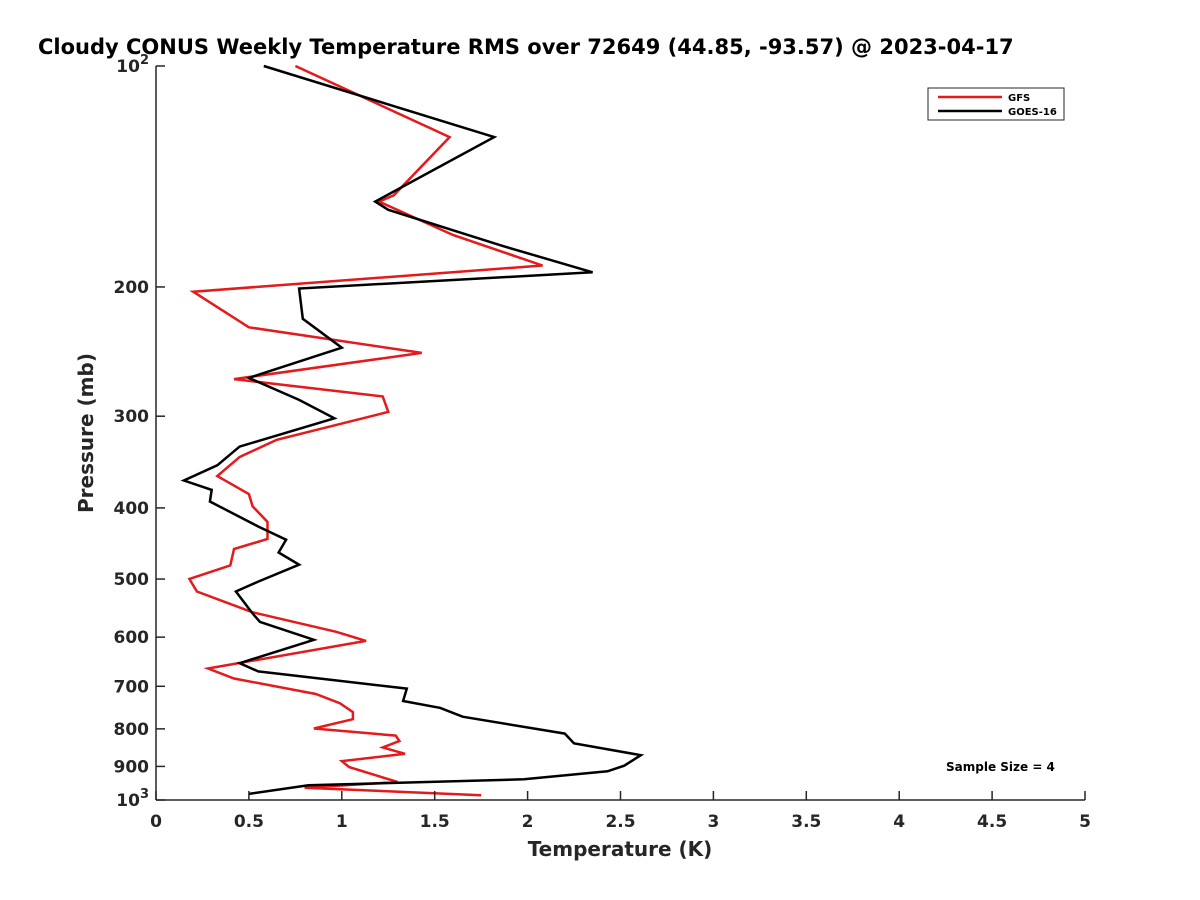  What do you see at coordinates (132, 767) in the screenshot?
I see `y-tick-label: 900` at bounding box center [132, 767].